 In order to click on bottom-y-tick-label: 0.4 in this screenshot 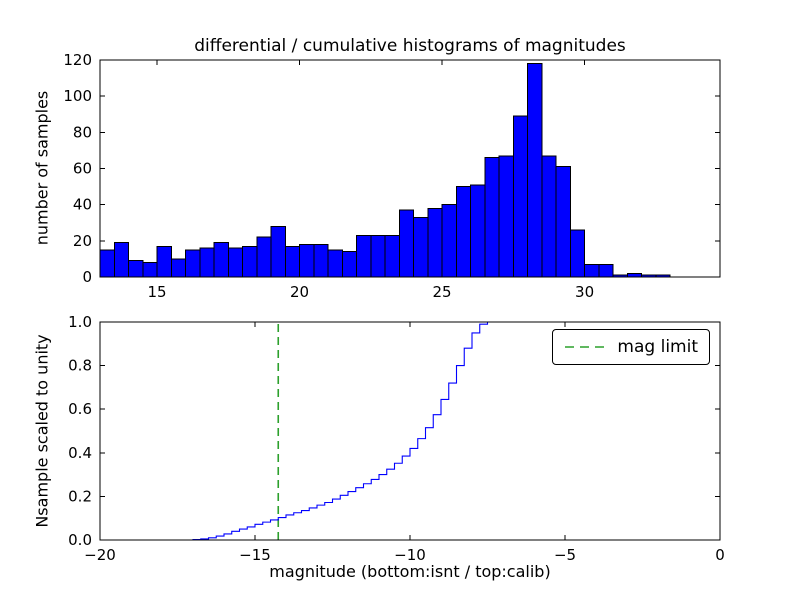, I will do `click(80, 453)`.